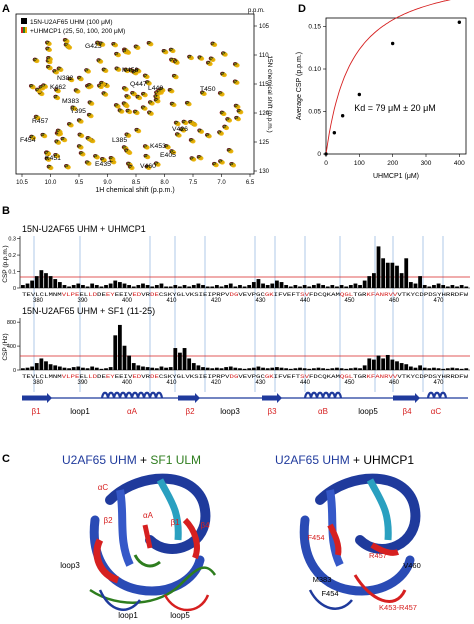 This screenshot has width=474, height=624. I want to click on sequence-residue: E, so click(156, 294).